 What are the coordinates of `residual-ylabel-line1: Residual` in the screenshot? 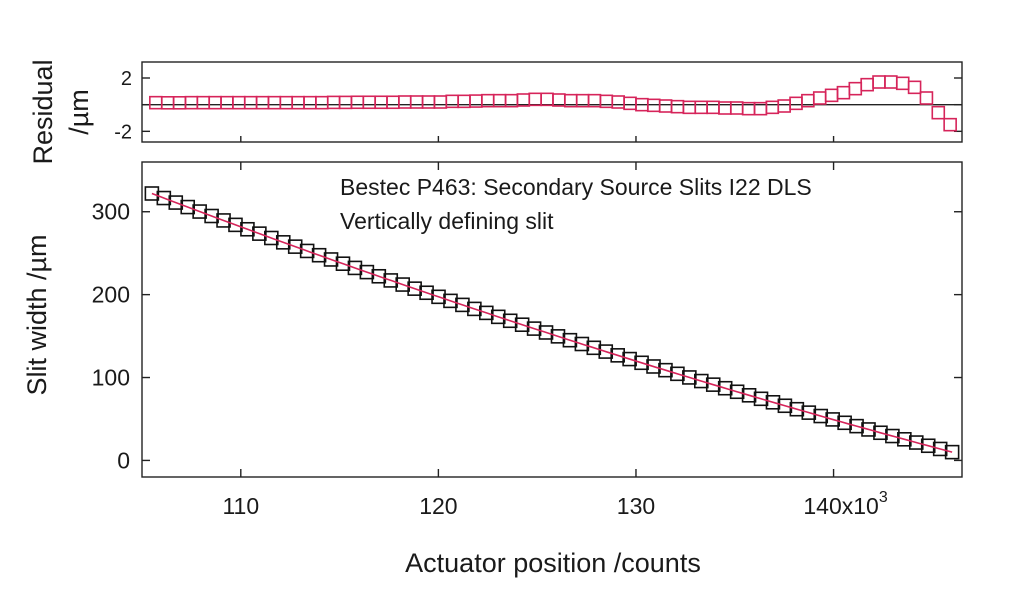 It's located at (43, 111).